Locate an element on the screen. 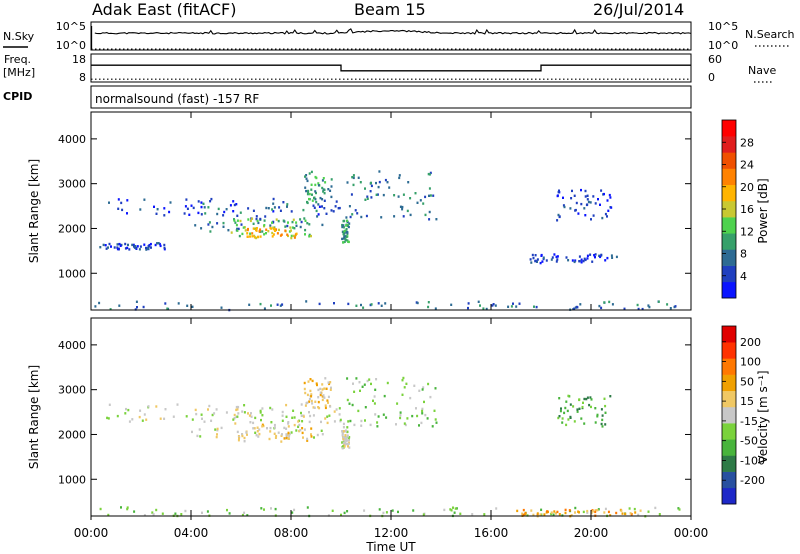 The height and width of the screenshot is (554, 800). freq-traces is located at coordinates (391, 72).